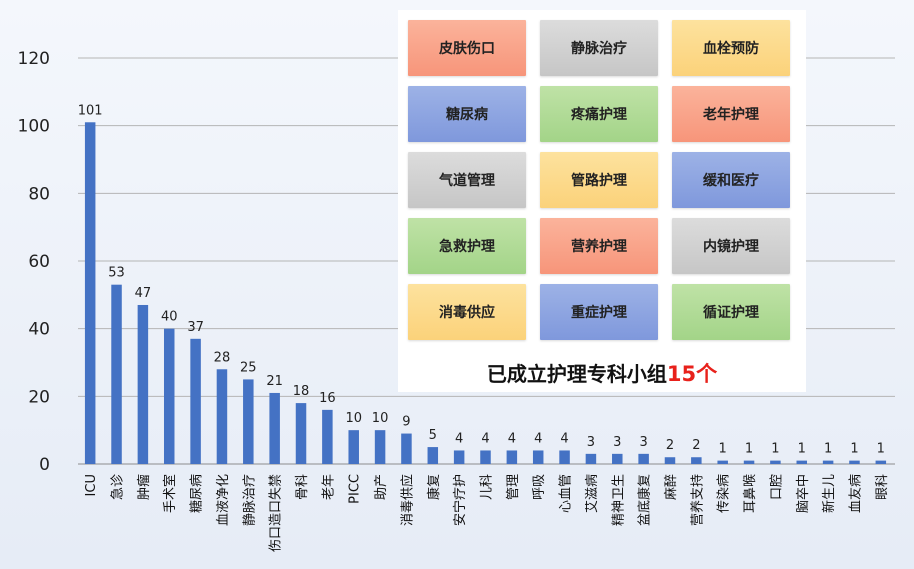 The width and height of the screenshot is (914, 569). Describe the element at coordinates (223, 500) in the screenshot. I see `x-tick-label: 血液净化` at that location.